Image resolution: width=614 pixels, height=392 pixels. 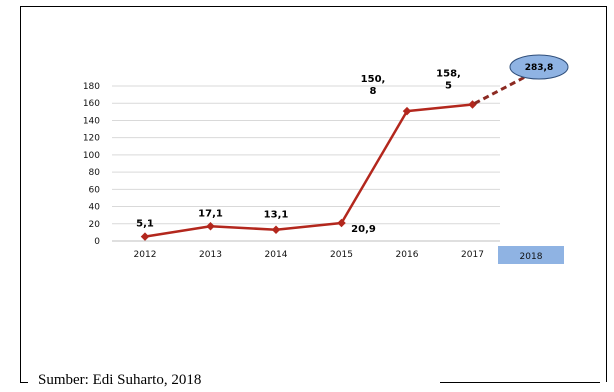 I want to click on x-tick-label: 2014, so click(x=276, y=255).